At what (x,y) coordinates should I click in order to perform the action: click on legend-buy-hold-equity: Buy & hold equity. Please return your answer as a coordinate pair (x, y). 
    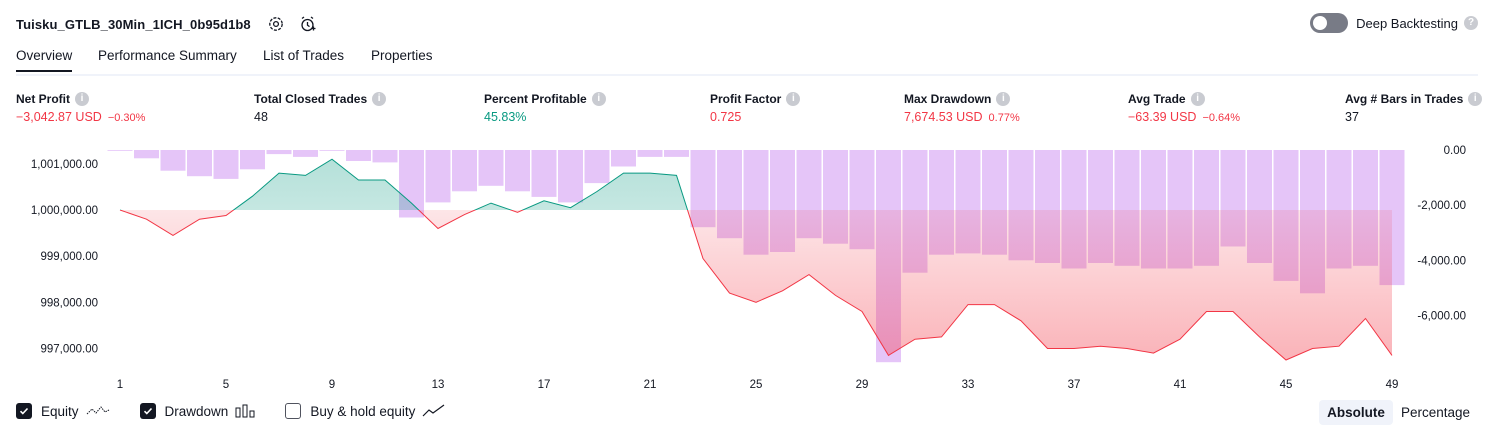
    Looking at the image, I should click on (365, 411).